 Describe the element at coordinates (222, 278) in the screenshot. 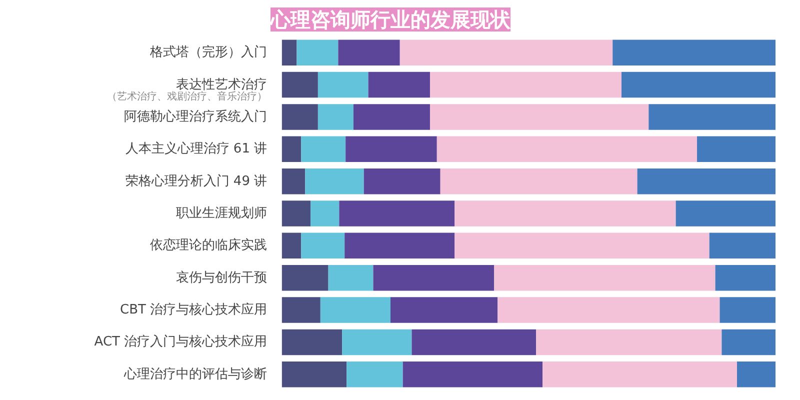

I see `y-tick-label: 哀伤与创伤干预` at that location.